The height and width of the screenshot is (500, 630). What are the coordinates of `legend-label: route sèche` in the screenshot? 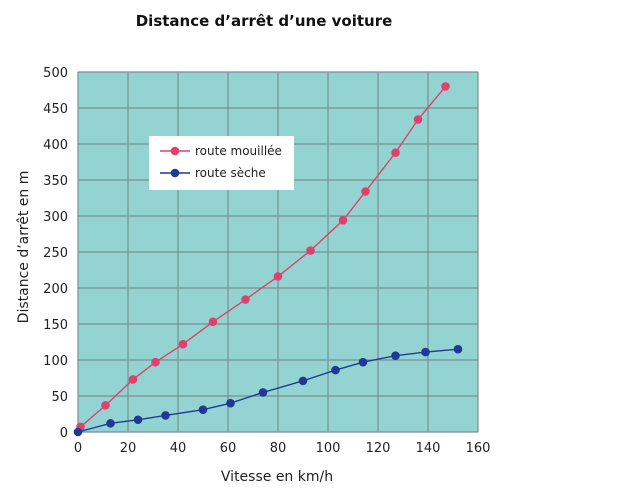 It's located at (230, 173).